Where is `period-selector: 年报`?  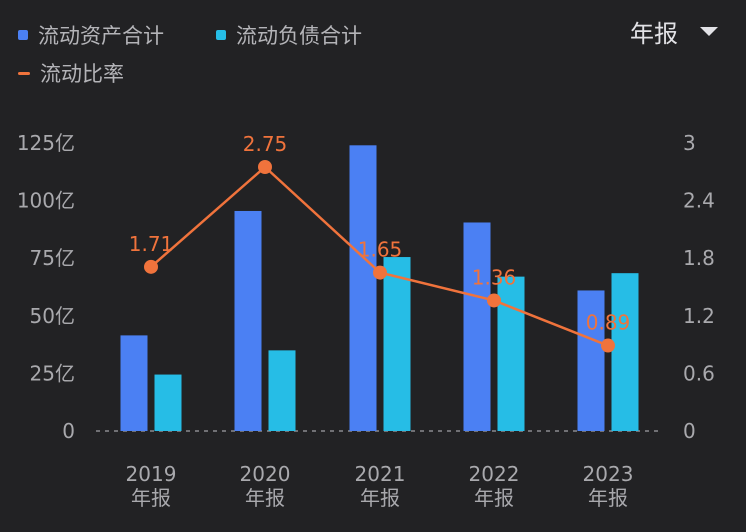
period-selector: 年报 is located at coordinates (674, 31).